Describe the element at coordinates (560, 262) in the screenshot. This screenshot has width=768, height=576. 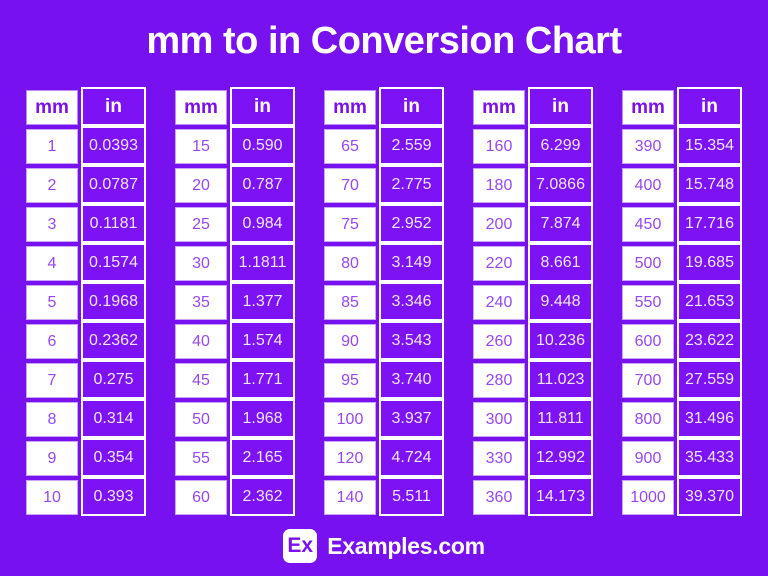
I see `in-value: 8.661` at that location.